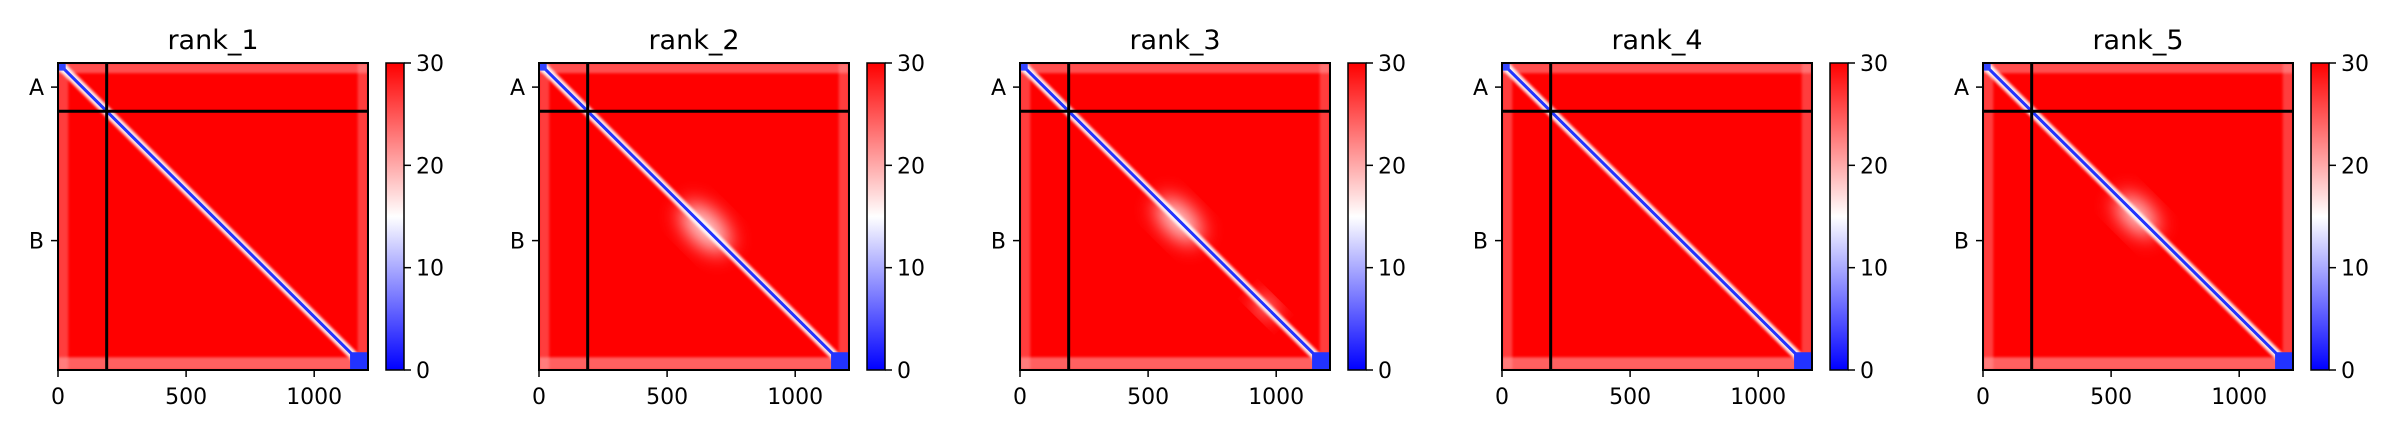  Describe the element at coordinates (1656, 40) in the screenshot. I see `panel-title: rank_4` at that location.